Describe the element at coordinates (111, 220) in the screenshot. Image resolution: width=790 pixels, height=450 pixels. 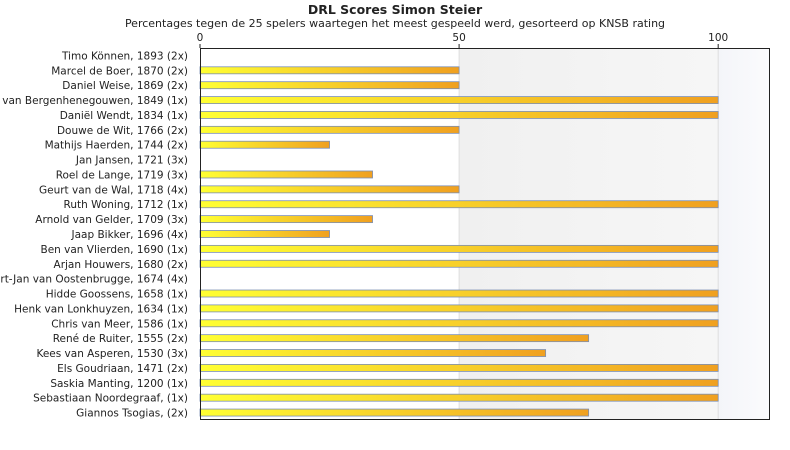
I see `category-label: Arnold van Gelder, 1709 (3x)` at that location.